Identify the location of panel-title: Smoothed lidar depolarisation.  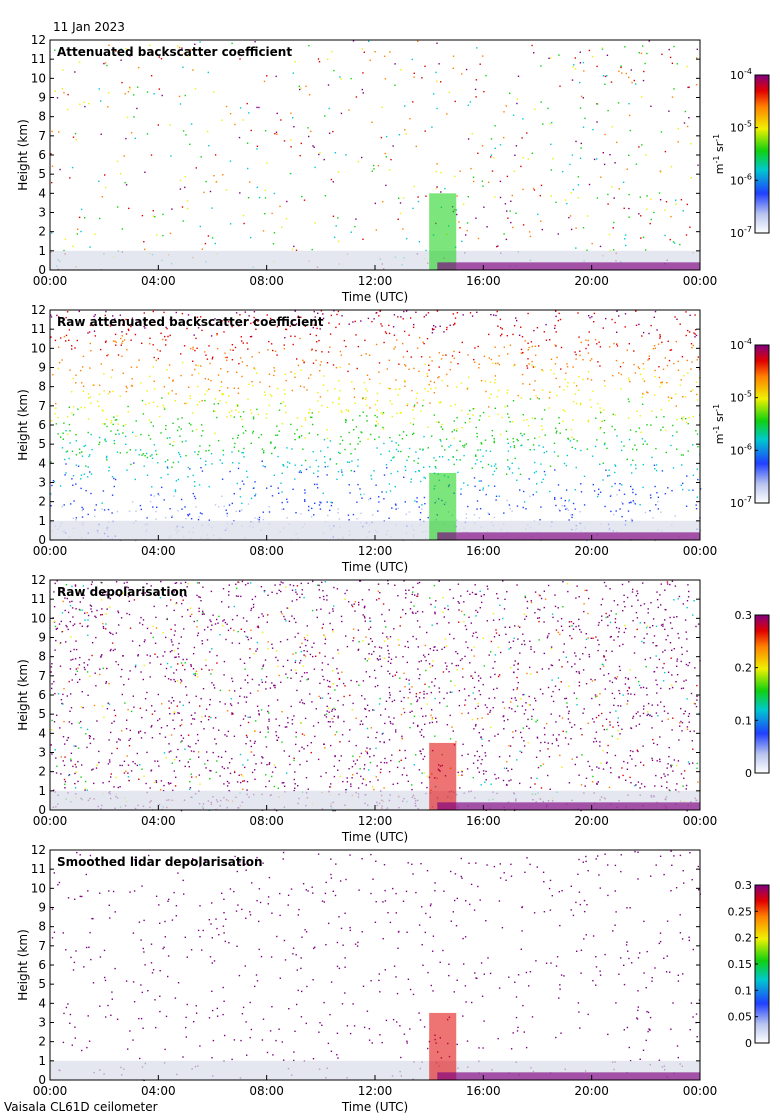
(160, 862).